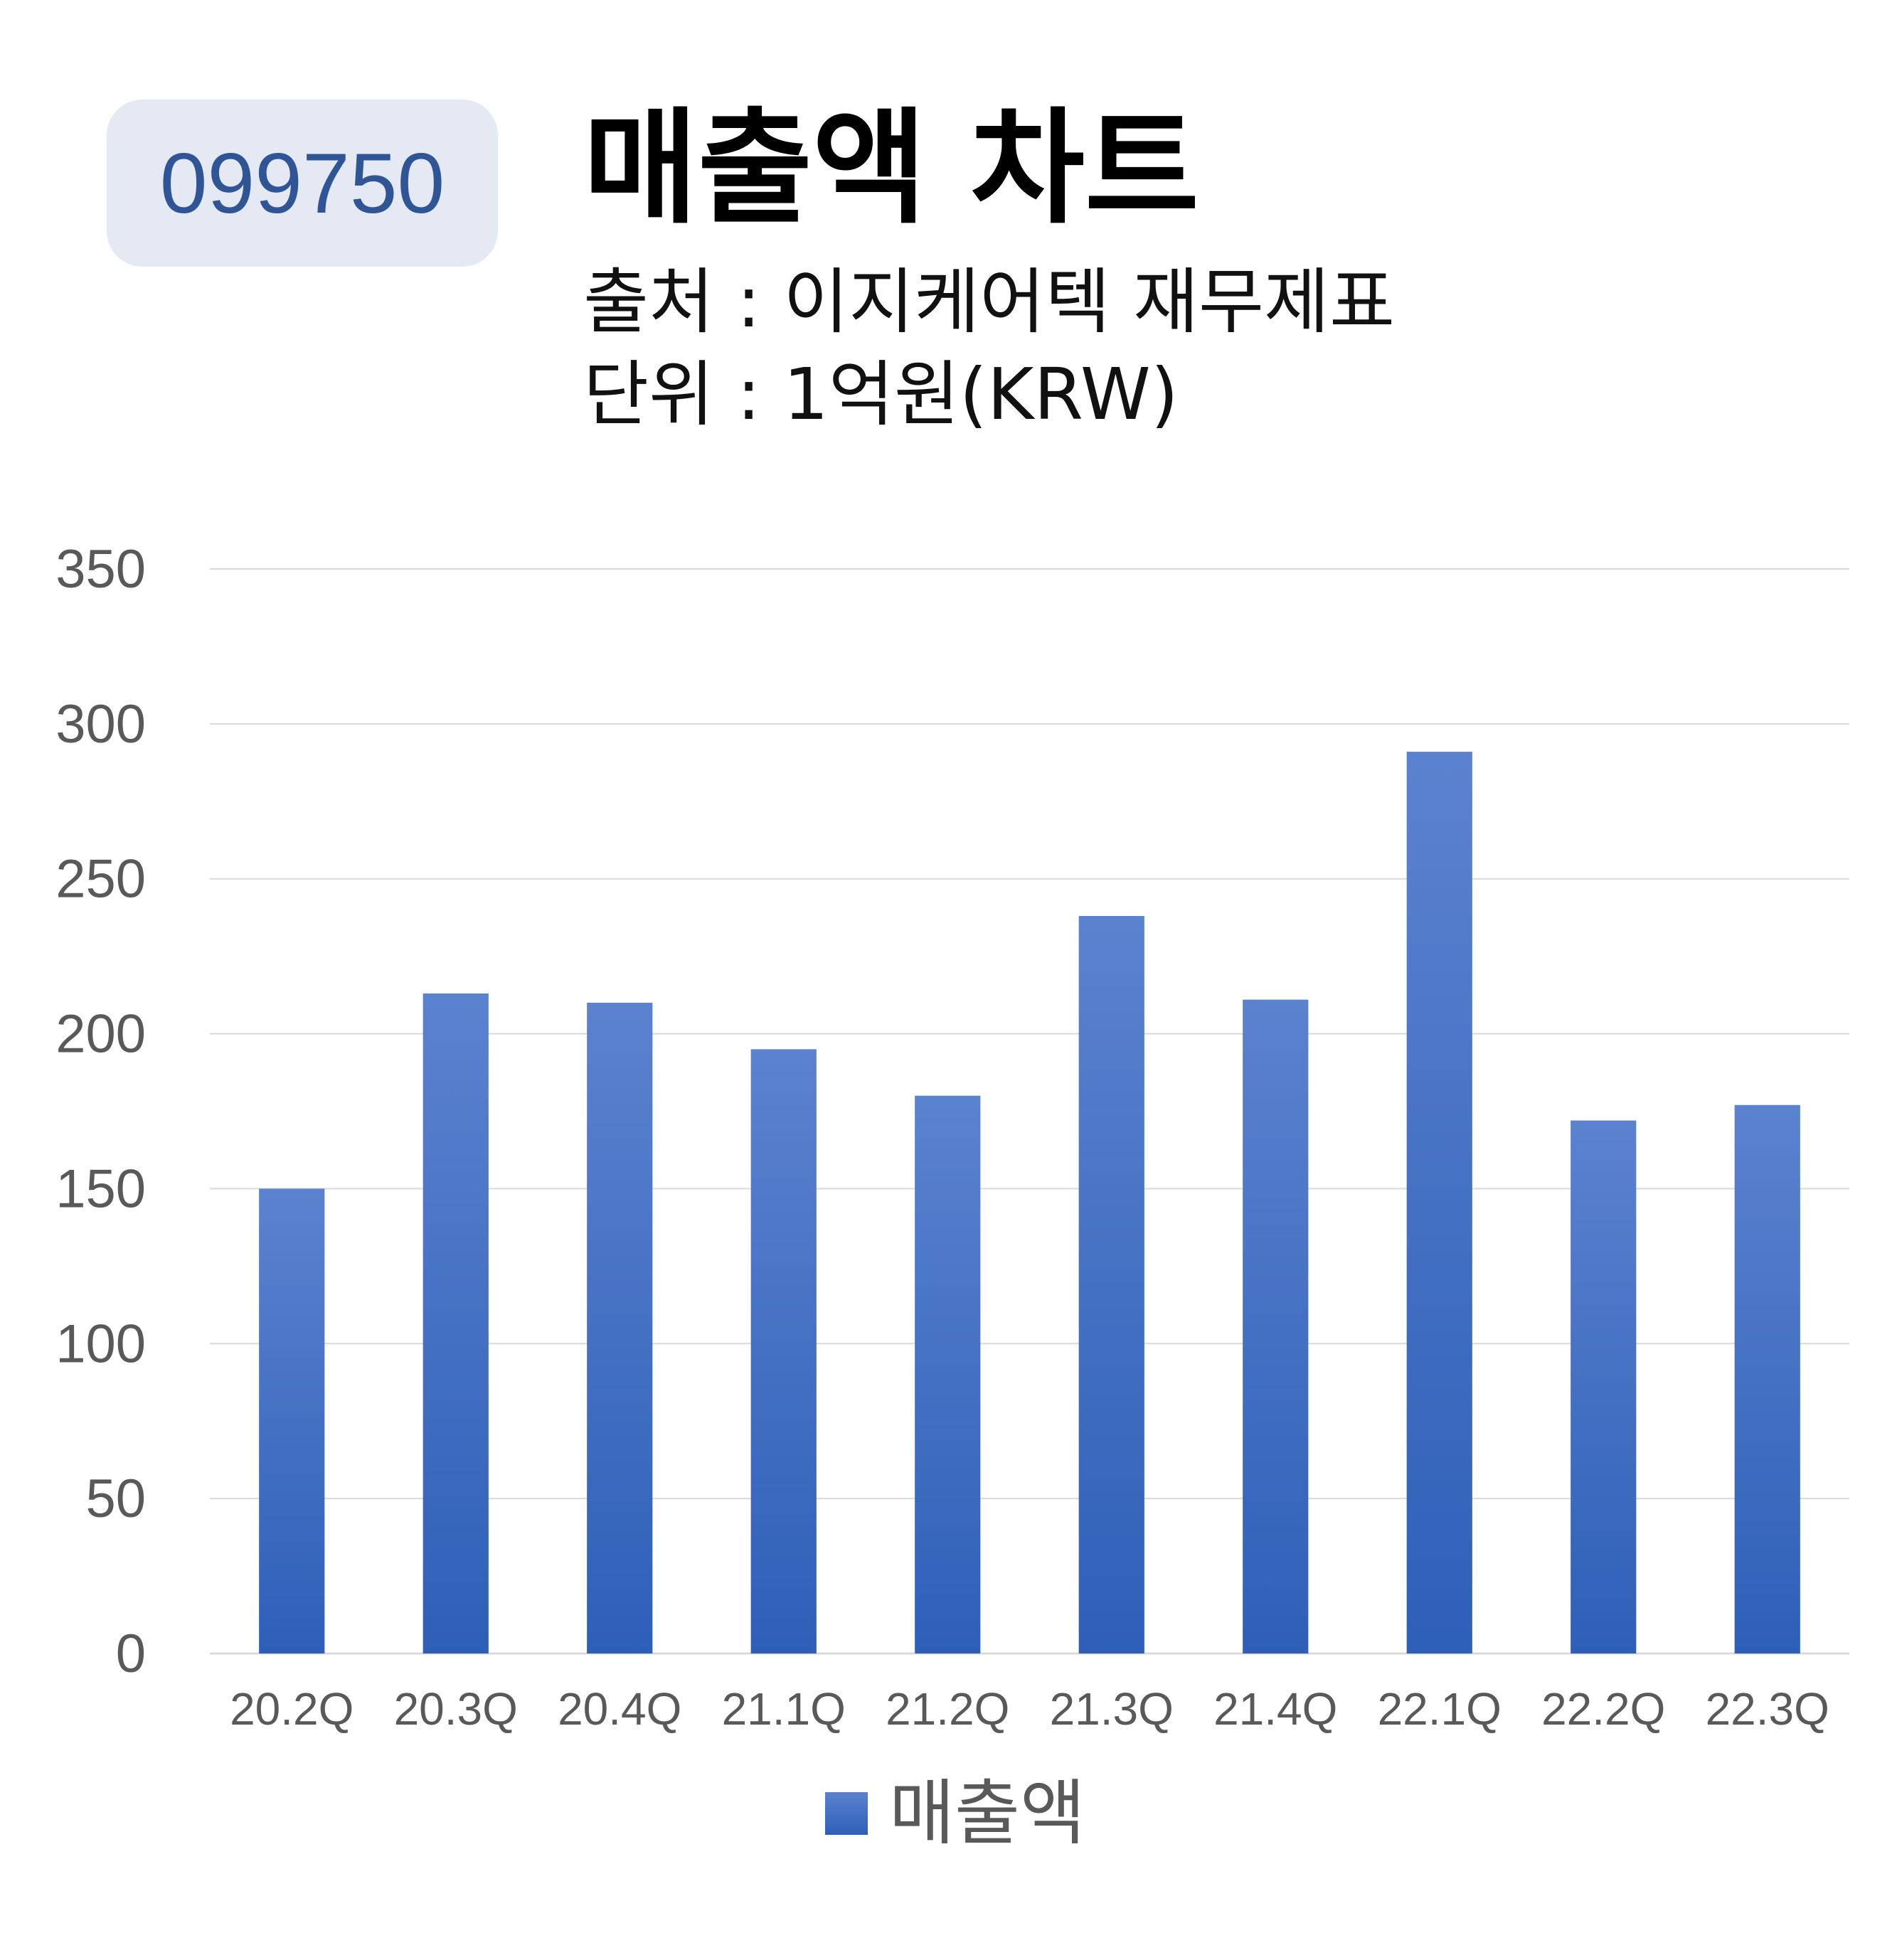 The width and height of the screenshot is (1897, 1960). What do you see at coordinates (1112, 1709) in the screenshot?
I see `x-tick-label: 21.3Q` at bounding box center [1112, 1709].